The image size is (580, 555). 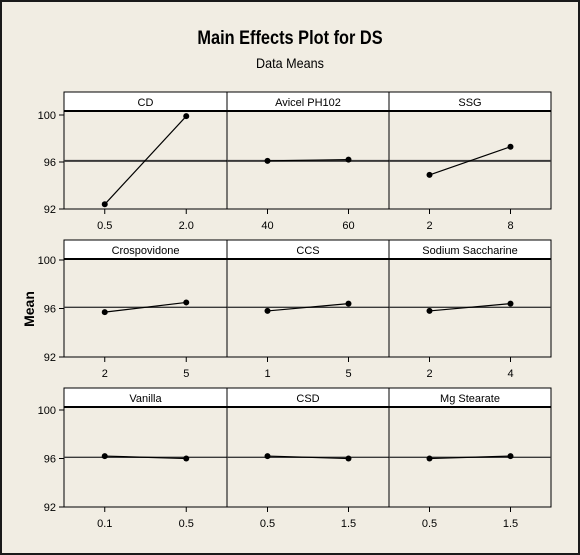 What do you see at coordinates (470, 307) in the screenshot?
I see `effect-line-sodium-saccharine` at bounding box center [470, 307].